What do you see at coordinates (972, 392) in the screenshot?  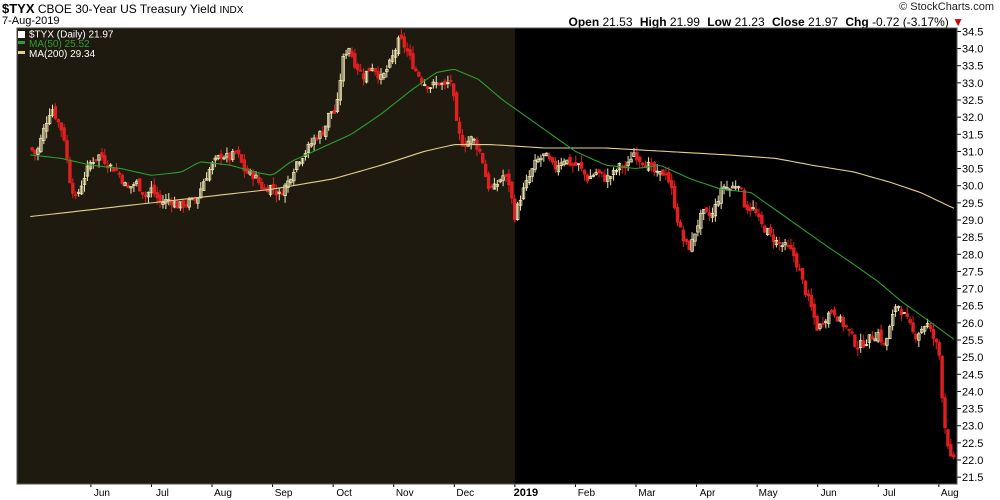 I see `y-tick-label: 24.0` at bounding box center [972, 392].